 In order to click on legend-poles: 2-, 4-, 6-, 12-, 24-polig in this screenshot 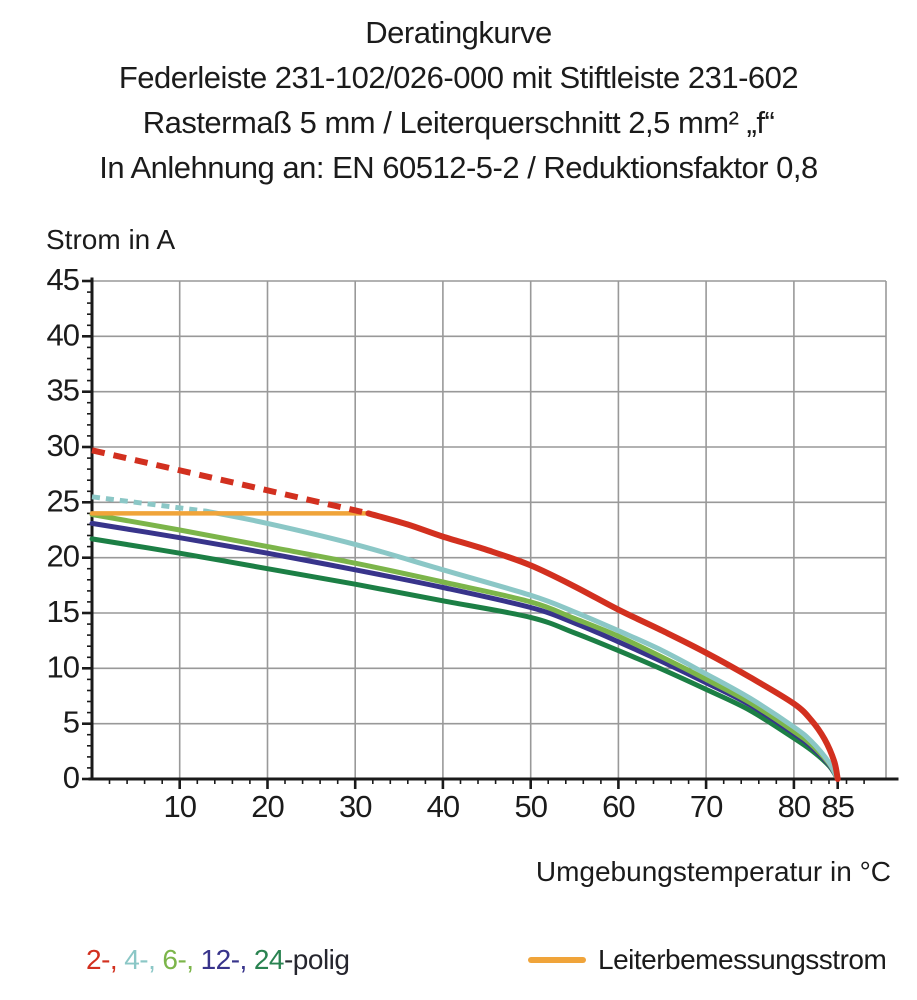, I will do `click(218, 960)`.